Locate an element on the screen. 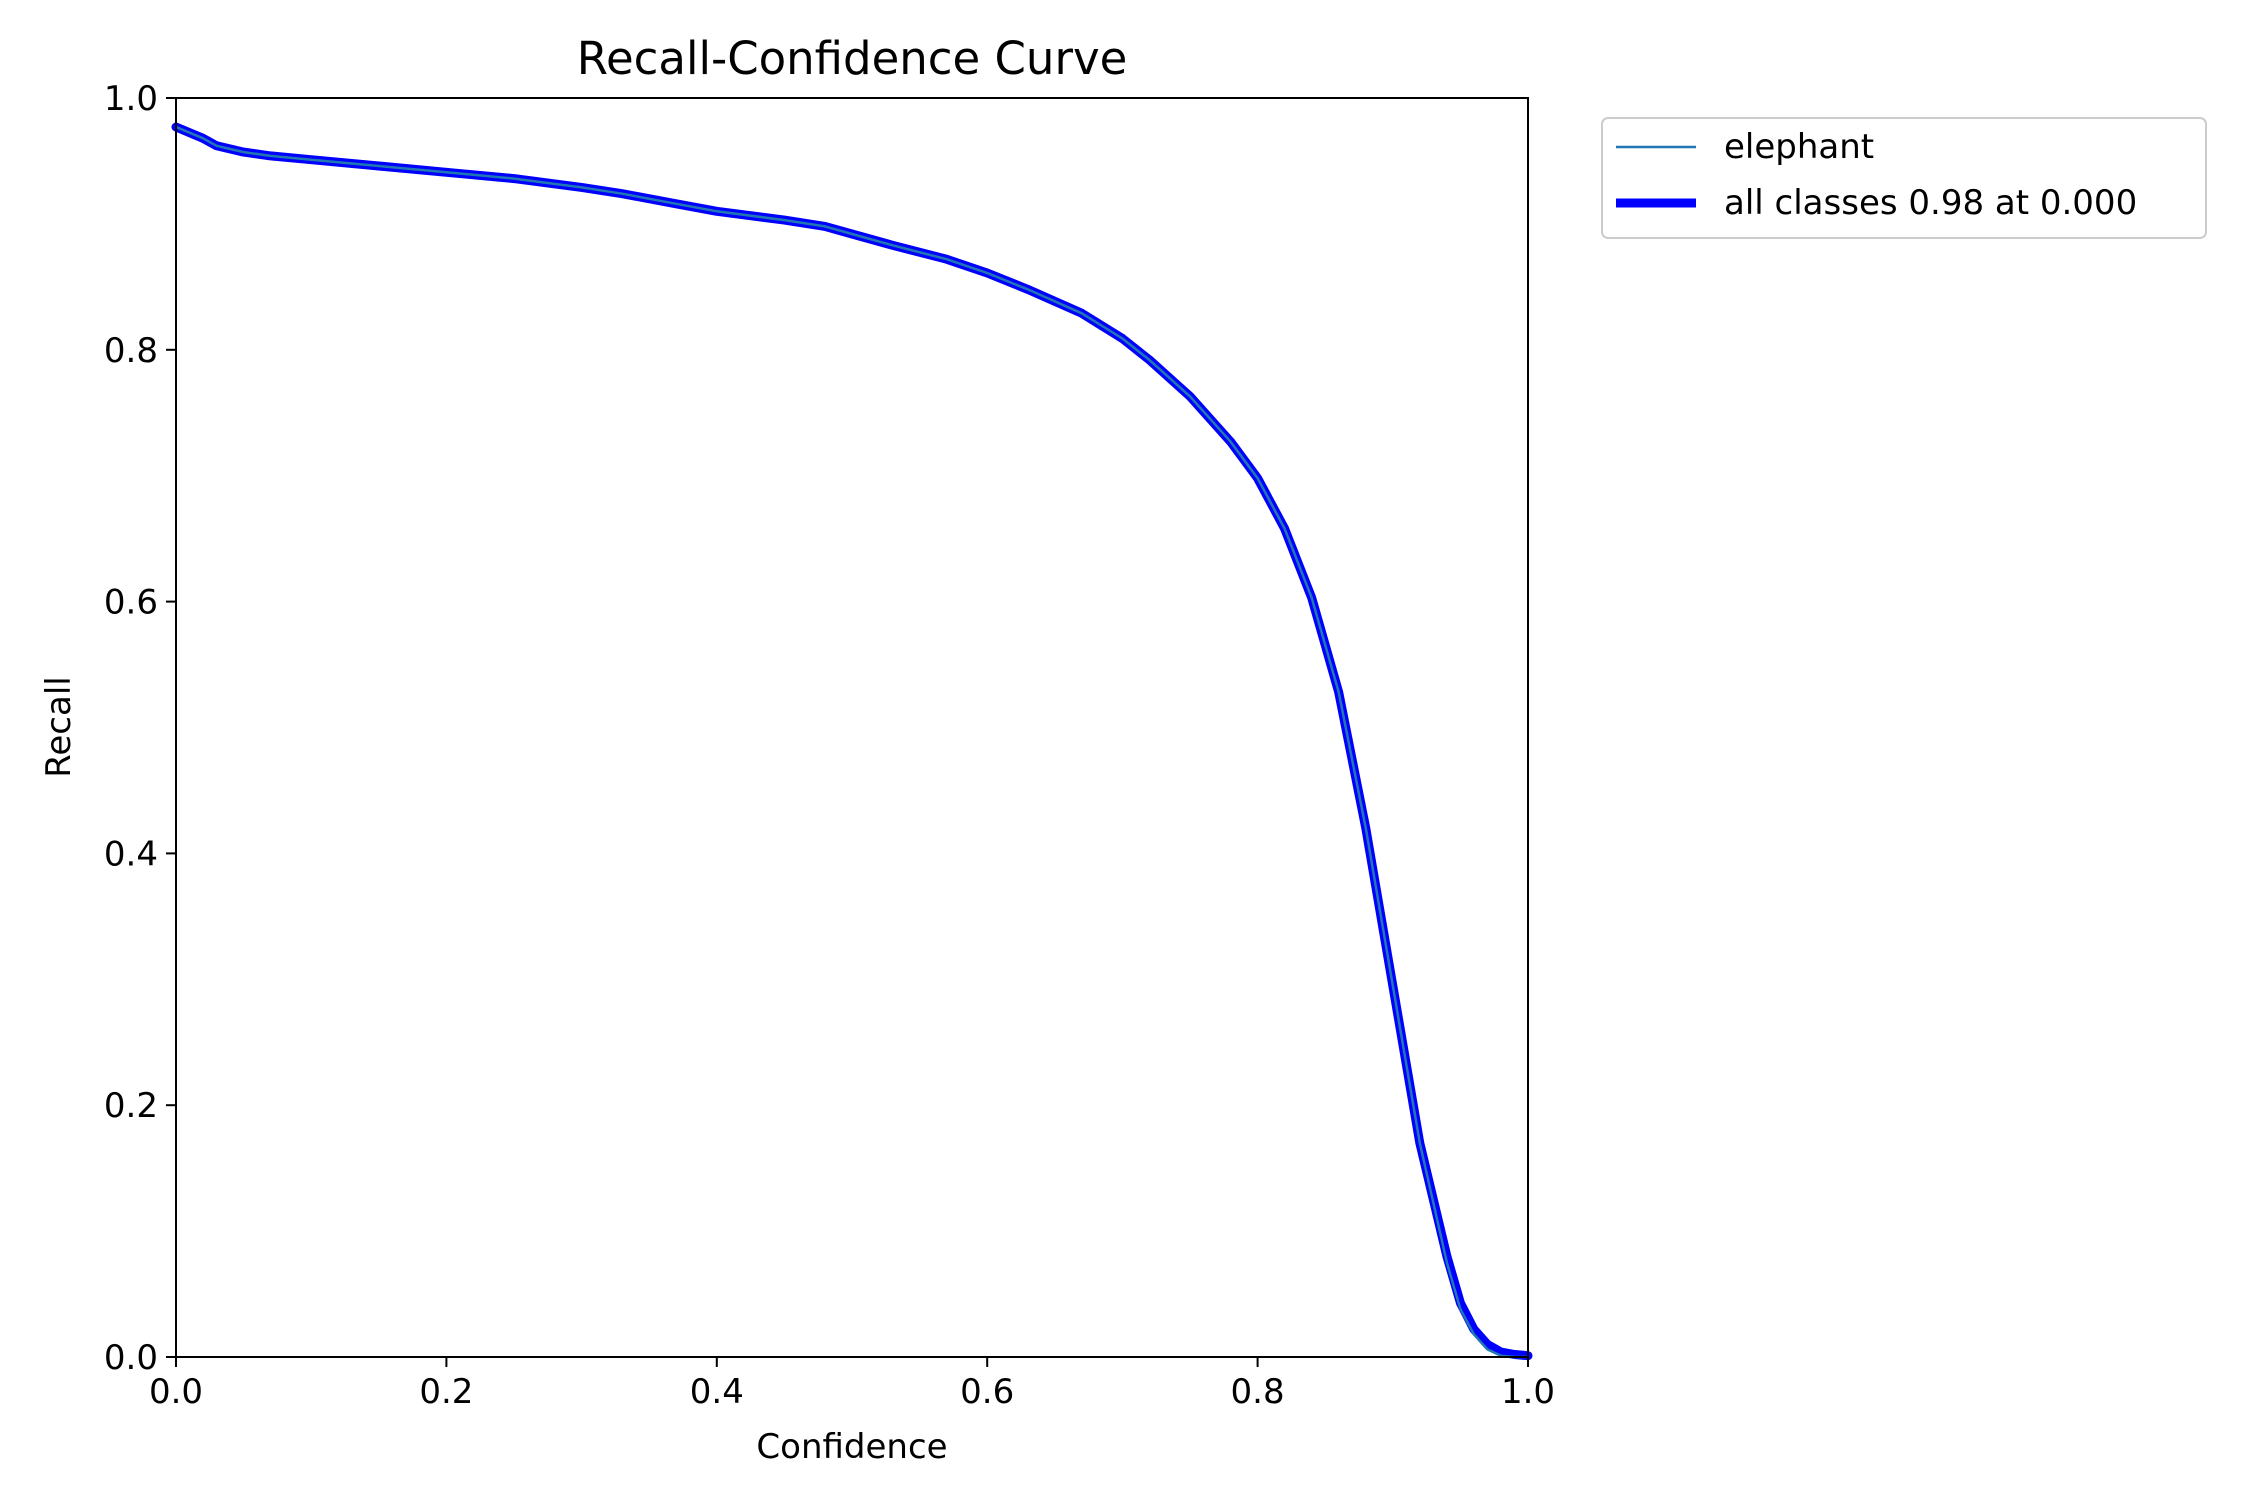 The width and height of the screenshot is (2250, 1500). x-tick-label: 1.0 is located at coordinates (1528, 1392).